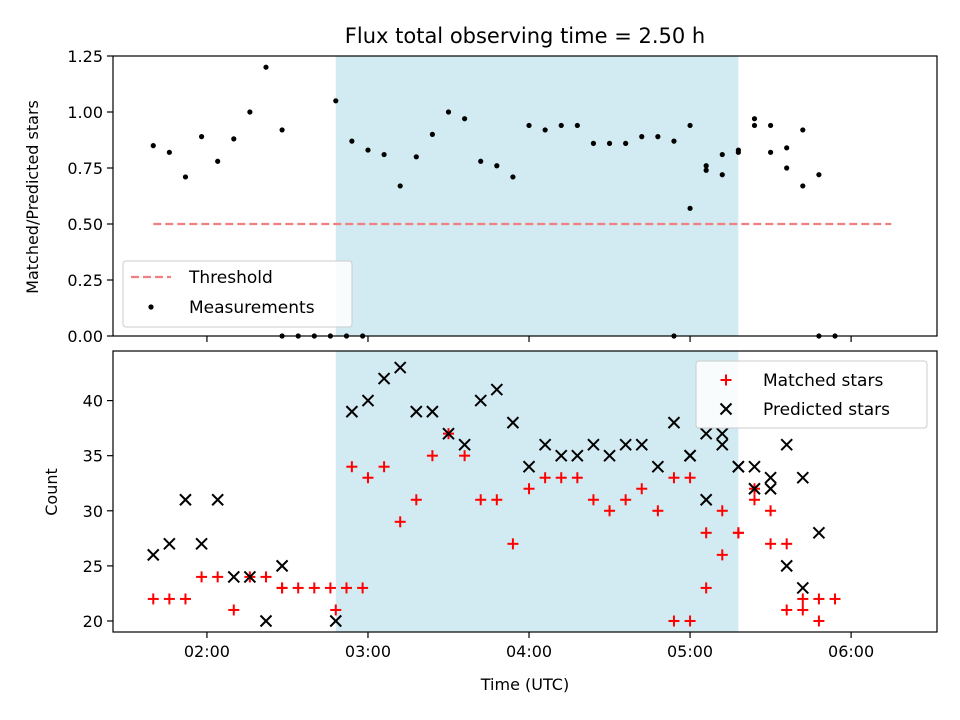 This screenshot has width=960, height=720. I want to click on top-y-tick-label: 1.00, so click(85, 112).